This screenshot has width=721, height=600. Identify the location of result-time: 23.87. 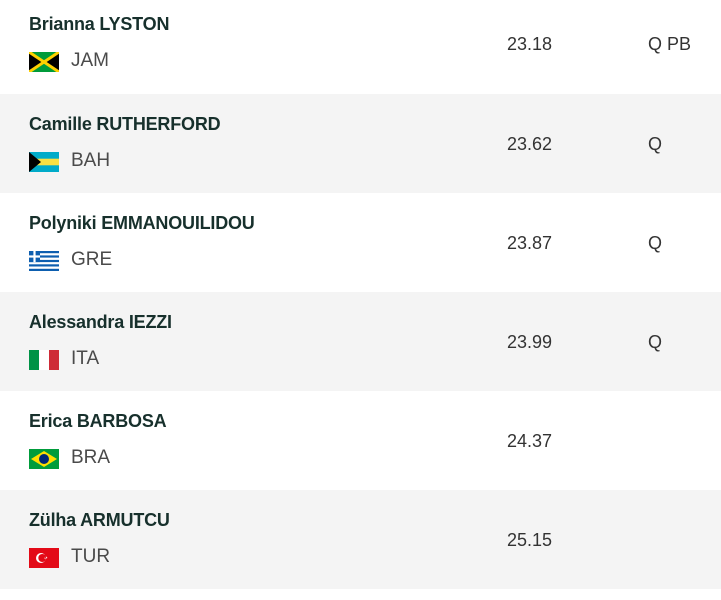
(530, 243).